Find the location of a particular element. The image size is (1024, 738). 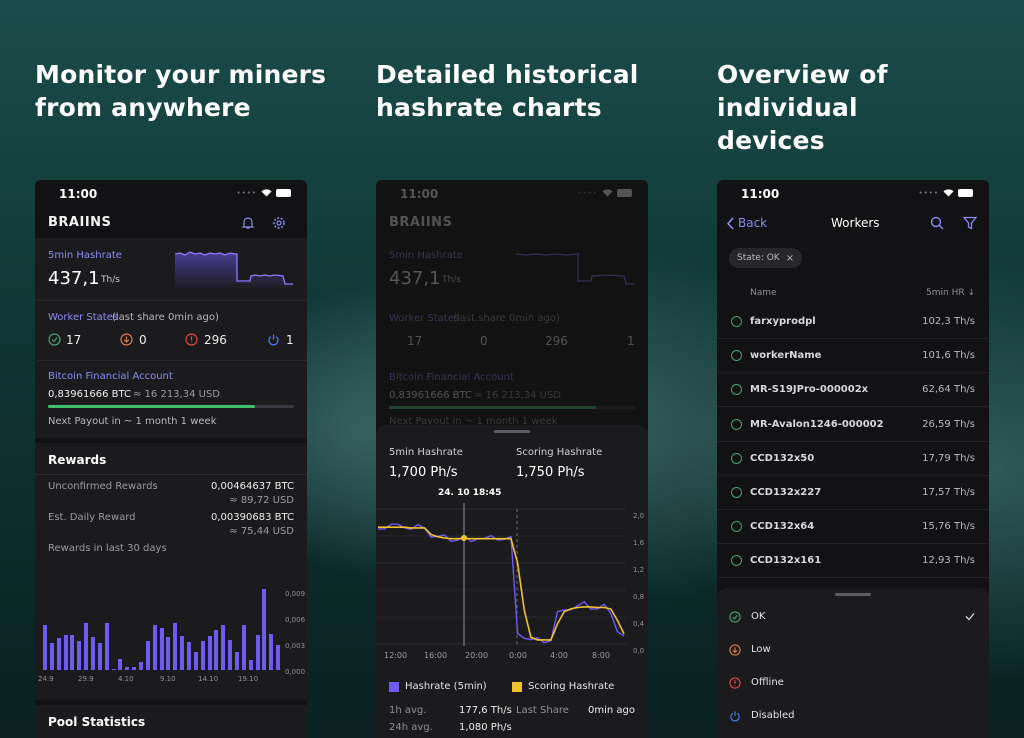

worker-row: CCD132x50 17,79 Th/s is located at coordinates (853, 459).